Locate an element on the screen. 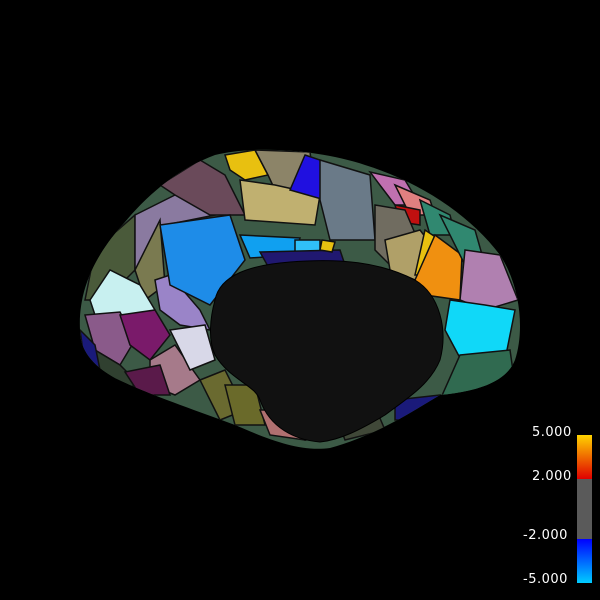 The width and height of the screenshot is (600, 600). colorbar is located at coordinates (584, 509).